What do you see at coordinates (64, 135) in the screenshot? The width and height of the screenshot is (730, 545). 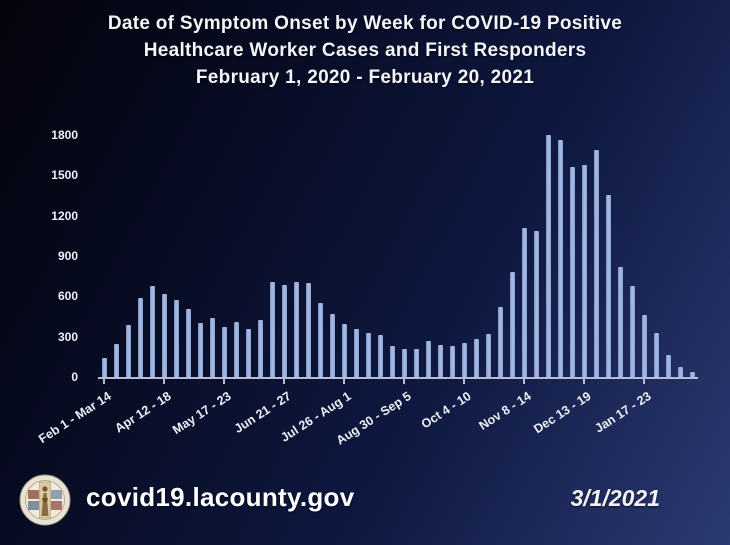 I see `y-tick-label: 1800` at bounding box center [64, 135].